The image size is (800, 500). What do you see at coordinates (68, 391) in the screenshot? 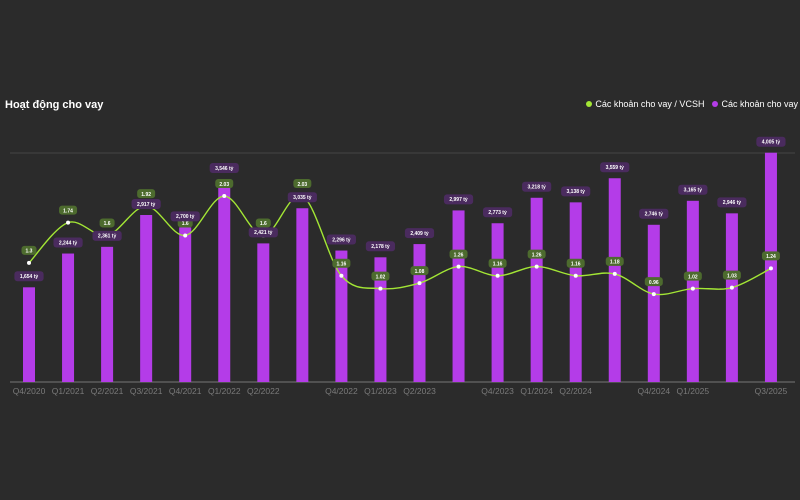
I see `x-tick-label-1: Q1/2021` at bounding box center [68, 391].